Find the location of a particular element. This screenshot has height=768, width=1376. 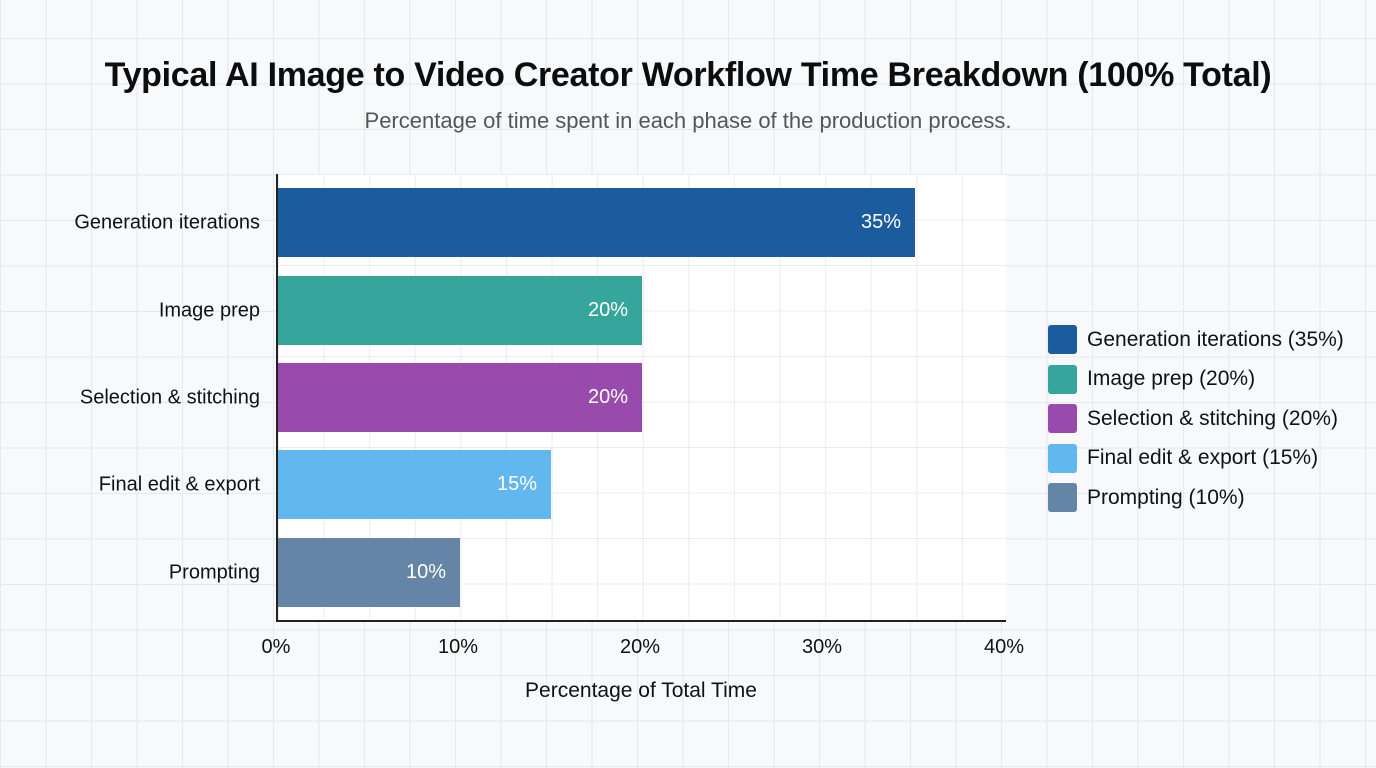

legend-item: Final edit & export (15%) is located at coordinates (1196, 459).